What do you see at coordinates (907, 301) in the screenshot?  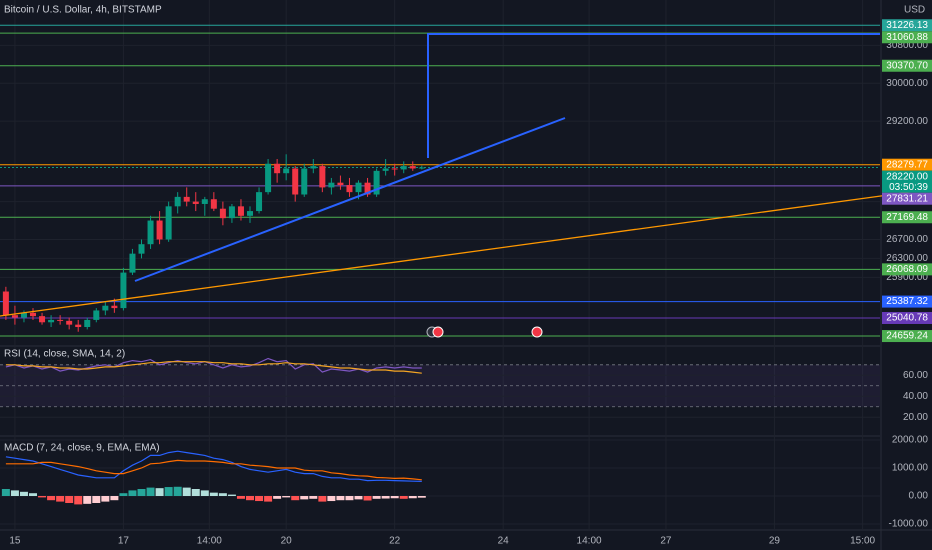 I see `price-tag-label: 25387.32` at bounding box center [907, 301].